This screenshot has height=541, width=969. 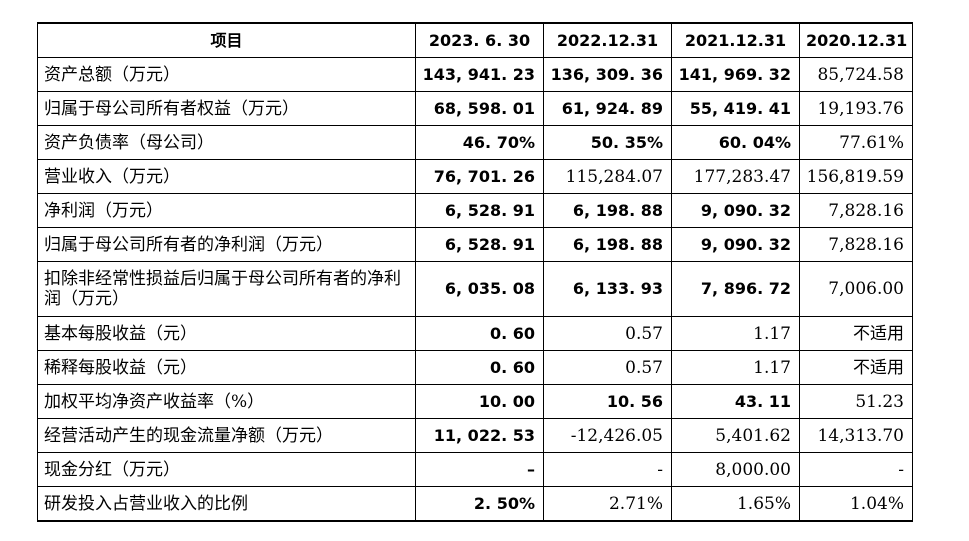 I want to click on cell-value: 55, 419. 41, so click(x=735, y=108).